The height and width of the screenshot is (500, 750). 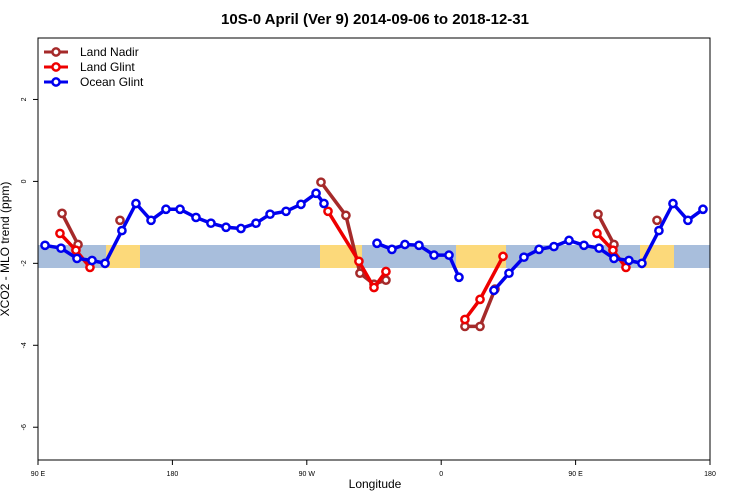 What do you see at coordinates (24, 263) in the screenshot?
I see `y-tick-label: -2` at bounding box center [24, 263].